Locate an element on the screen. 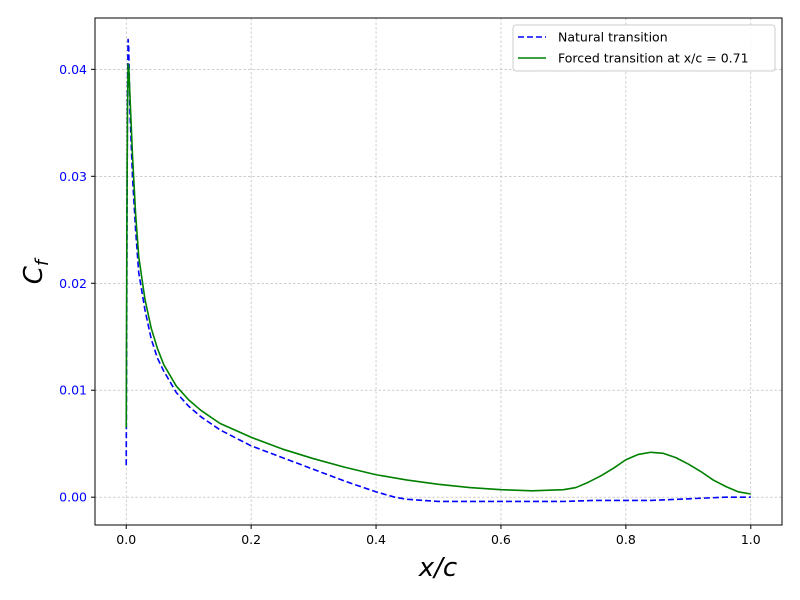  y-tick-label: 0.01 is located at coordinates (73, 390).